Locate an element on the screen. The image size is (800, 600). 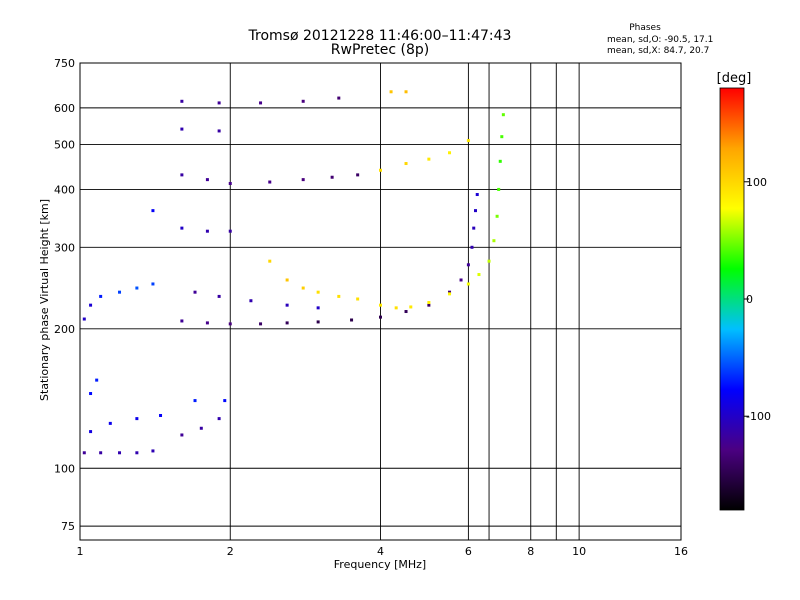
y-tick-label: 300 is located at coordinates (64, 247).